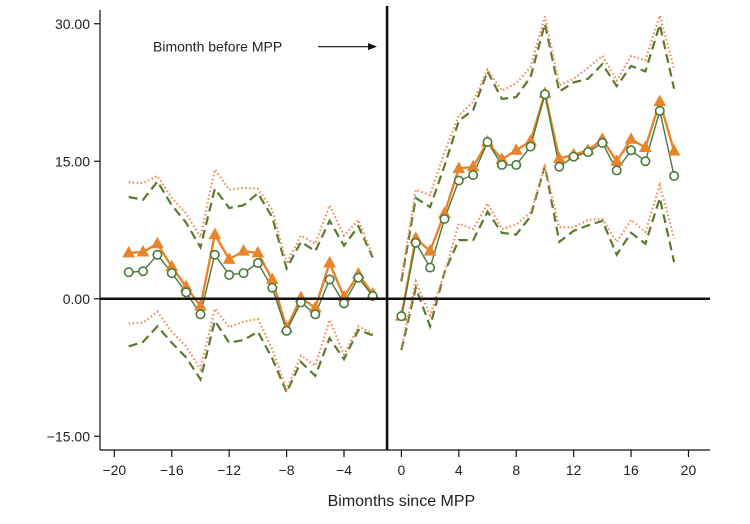 The height and width of the screenshot is (524, 750). I want to click on x-tick-label: −20, so click(114, 470).